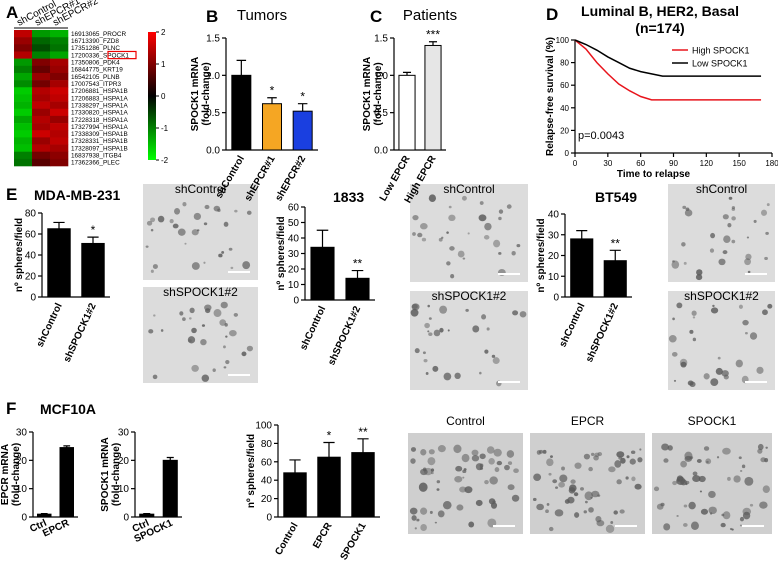 Image resolution: width=778 pixels, height=561 pixels. What do you see at coordinates (213, 76) in the screenshot?
I see `y-tick-label: 1.0` at bounding box center [213, 76].